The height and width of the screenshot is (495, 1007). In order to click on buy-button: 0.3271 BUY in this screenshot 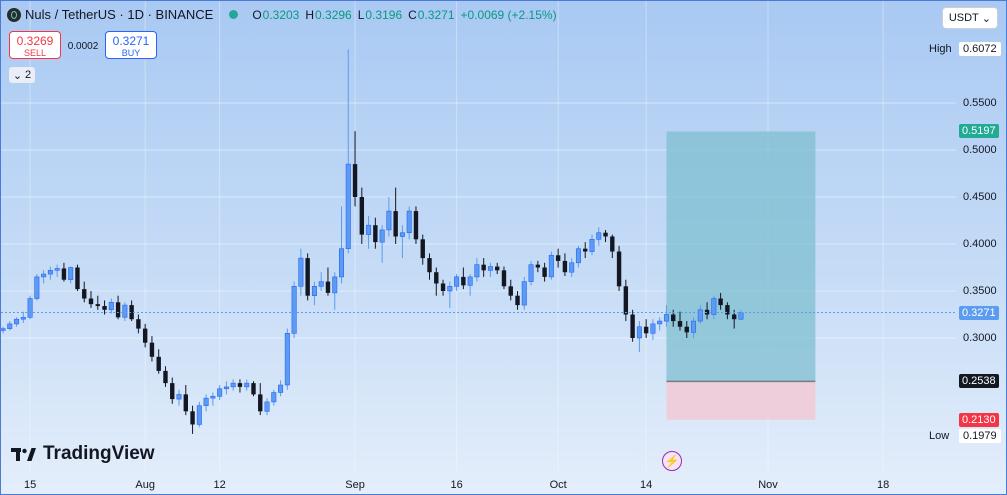, I will do `click(131, 45)`.